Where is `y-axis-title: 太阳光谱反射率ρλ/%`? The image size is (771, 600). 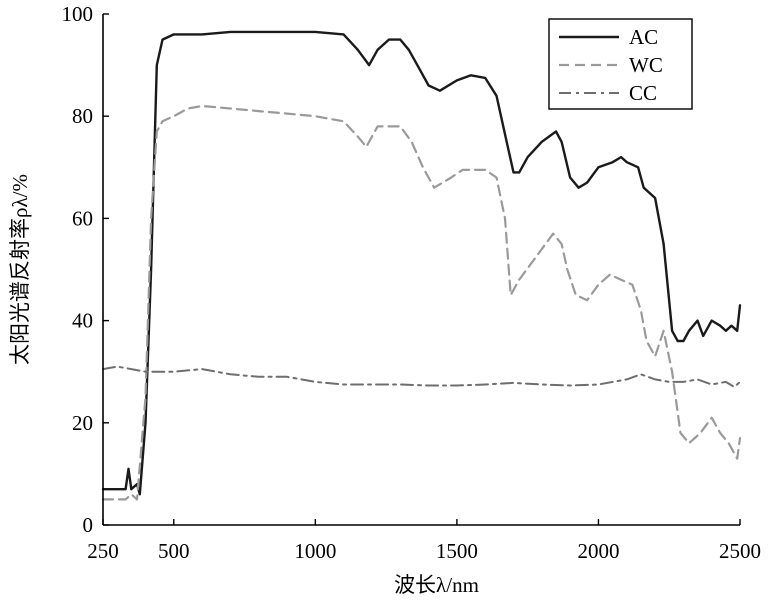
y-axis-title: 太阳光谱反射率ρλ/% is located at coordinates (20, 269).